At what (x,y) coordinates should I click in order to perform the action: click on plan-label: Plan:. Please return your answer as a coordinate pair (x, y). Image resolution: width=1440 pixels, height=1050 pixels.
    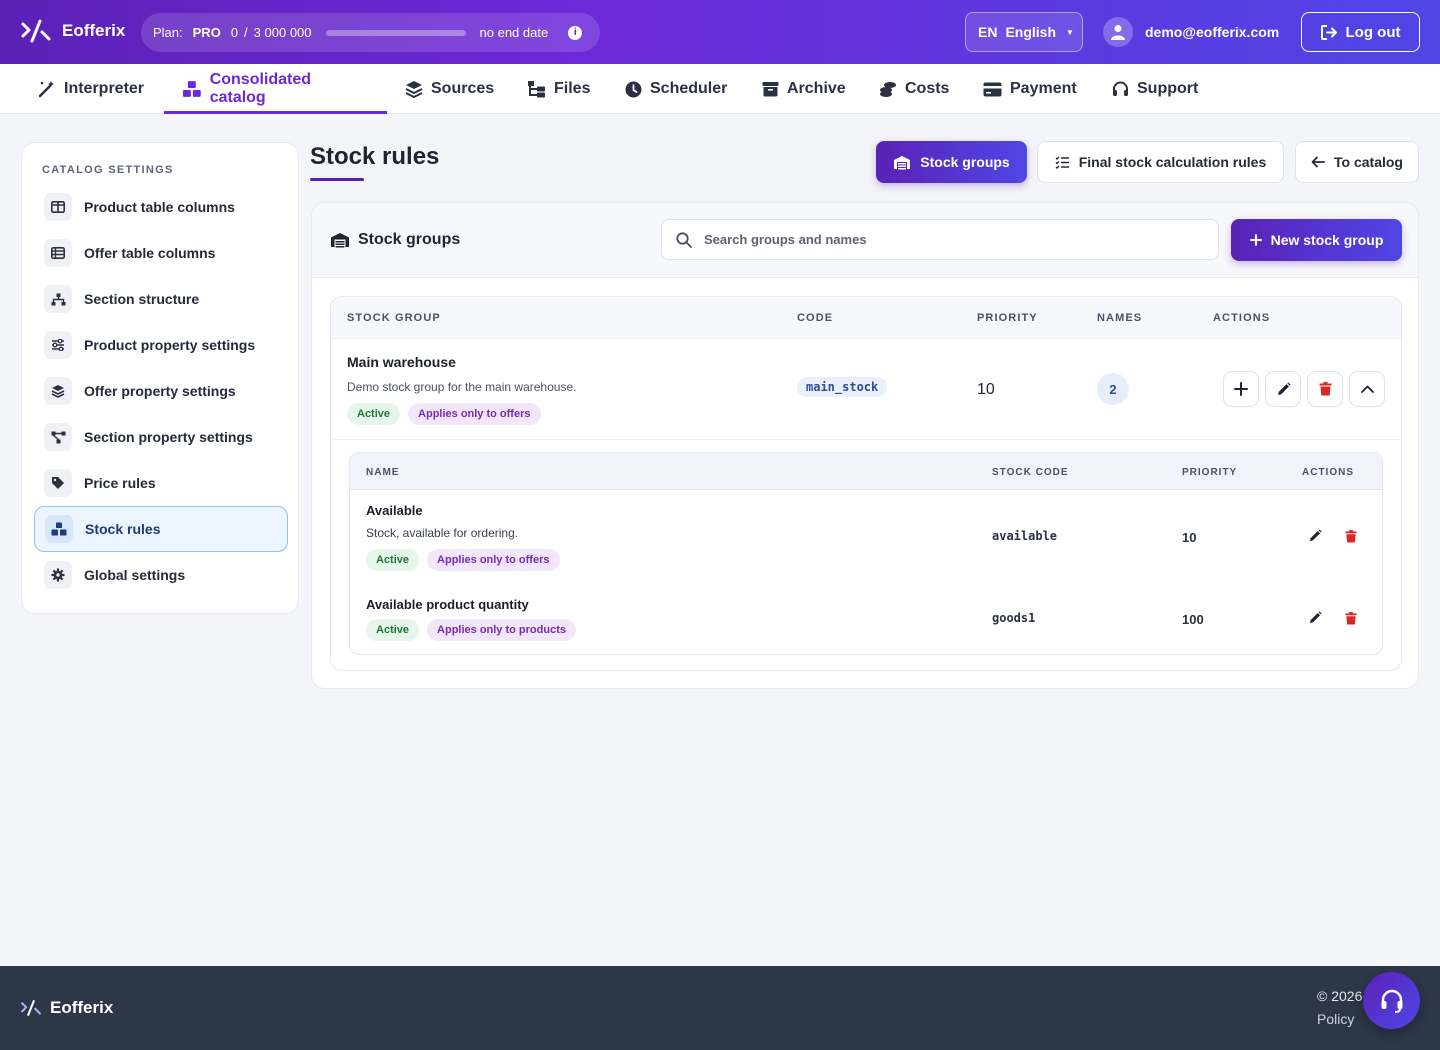
    Looking at the image, I should click on (168, 32).